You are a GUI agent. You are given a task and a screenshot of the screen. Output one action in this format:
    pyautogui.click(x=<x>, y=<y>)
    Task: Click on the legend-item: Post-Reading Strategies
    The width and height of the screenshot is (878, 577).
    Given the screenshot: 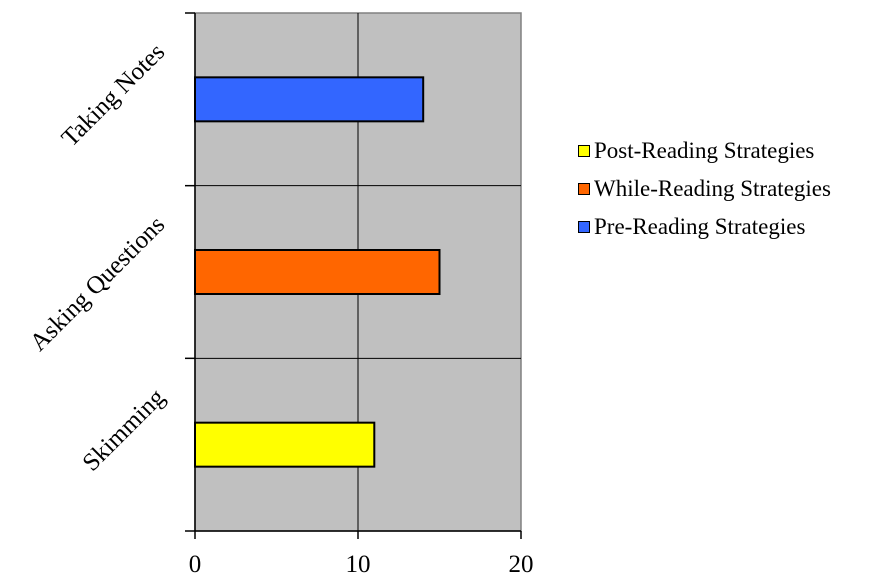 What is the action you would take?
    pyautogui.click(x=704, y=151)
    